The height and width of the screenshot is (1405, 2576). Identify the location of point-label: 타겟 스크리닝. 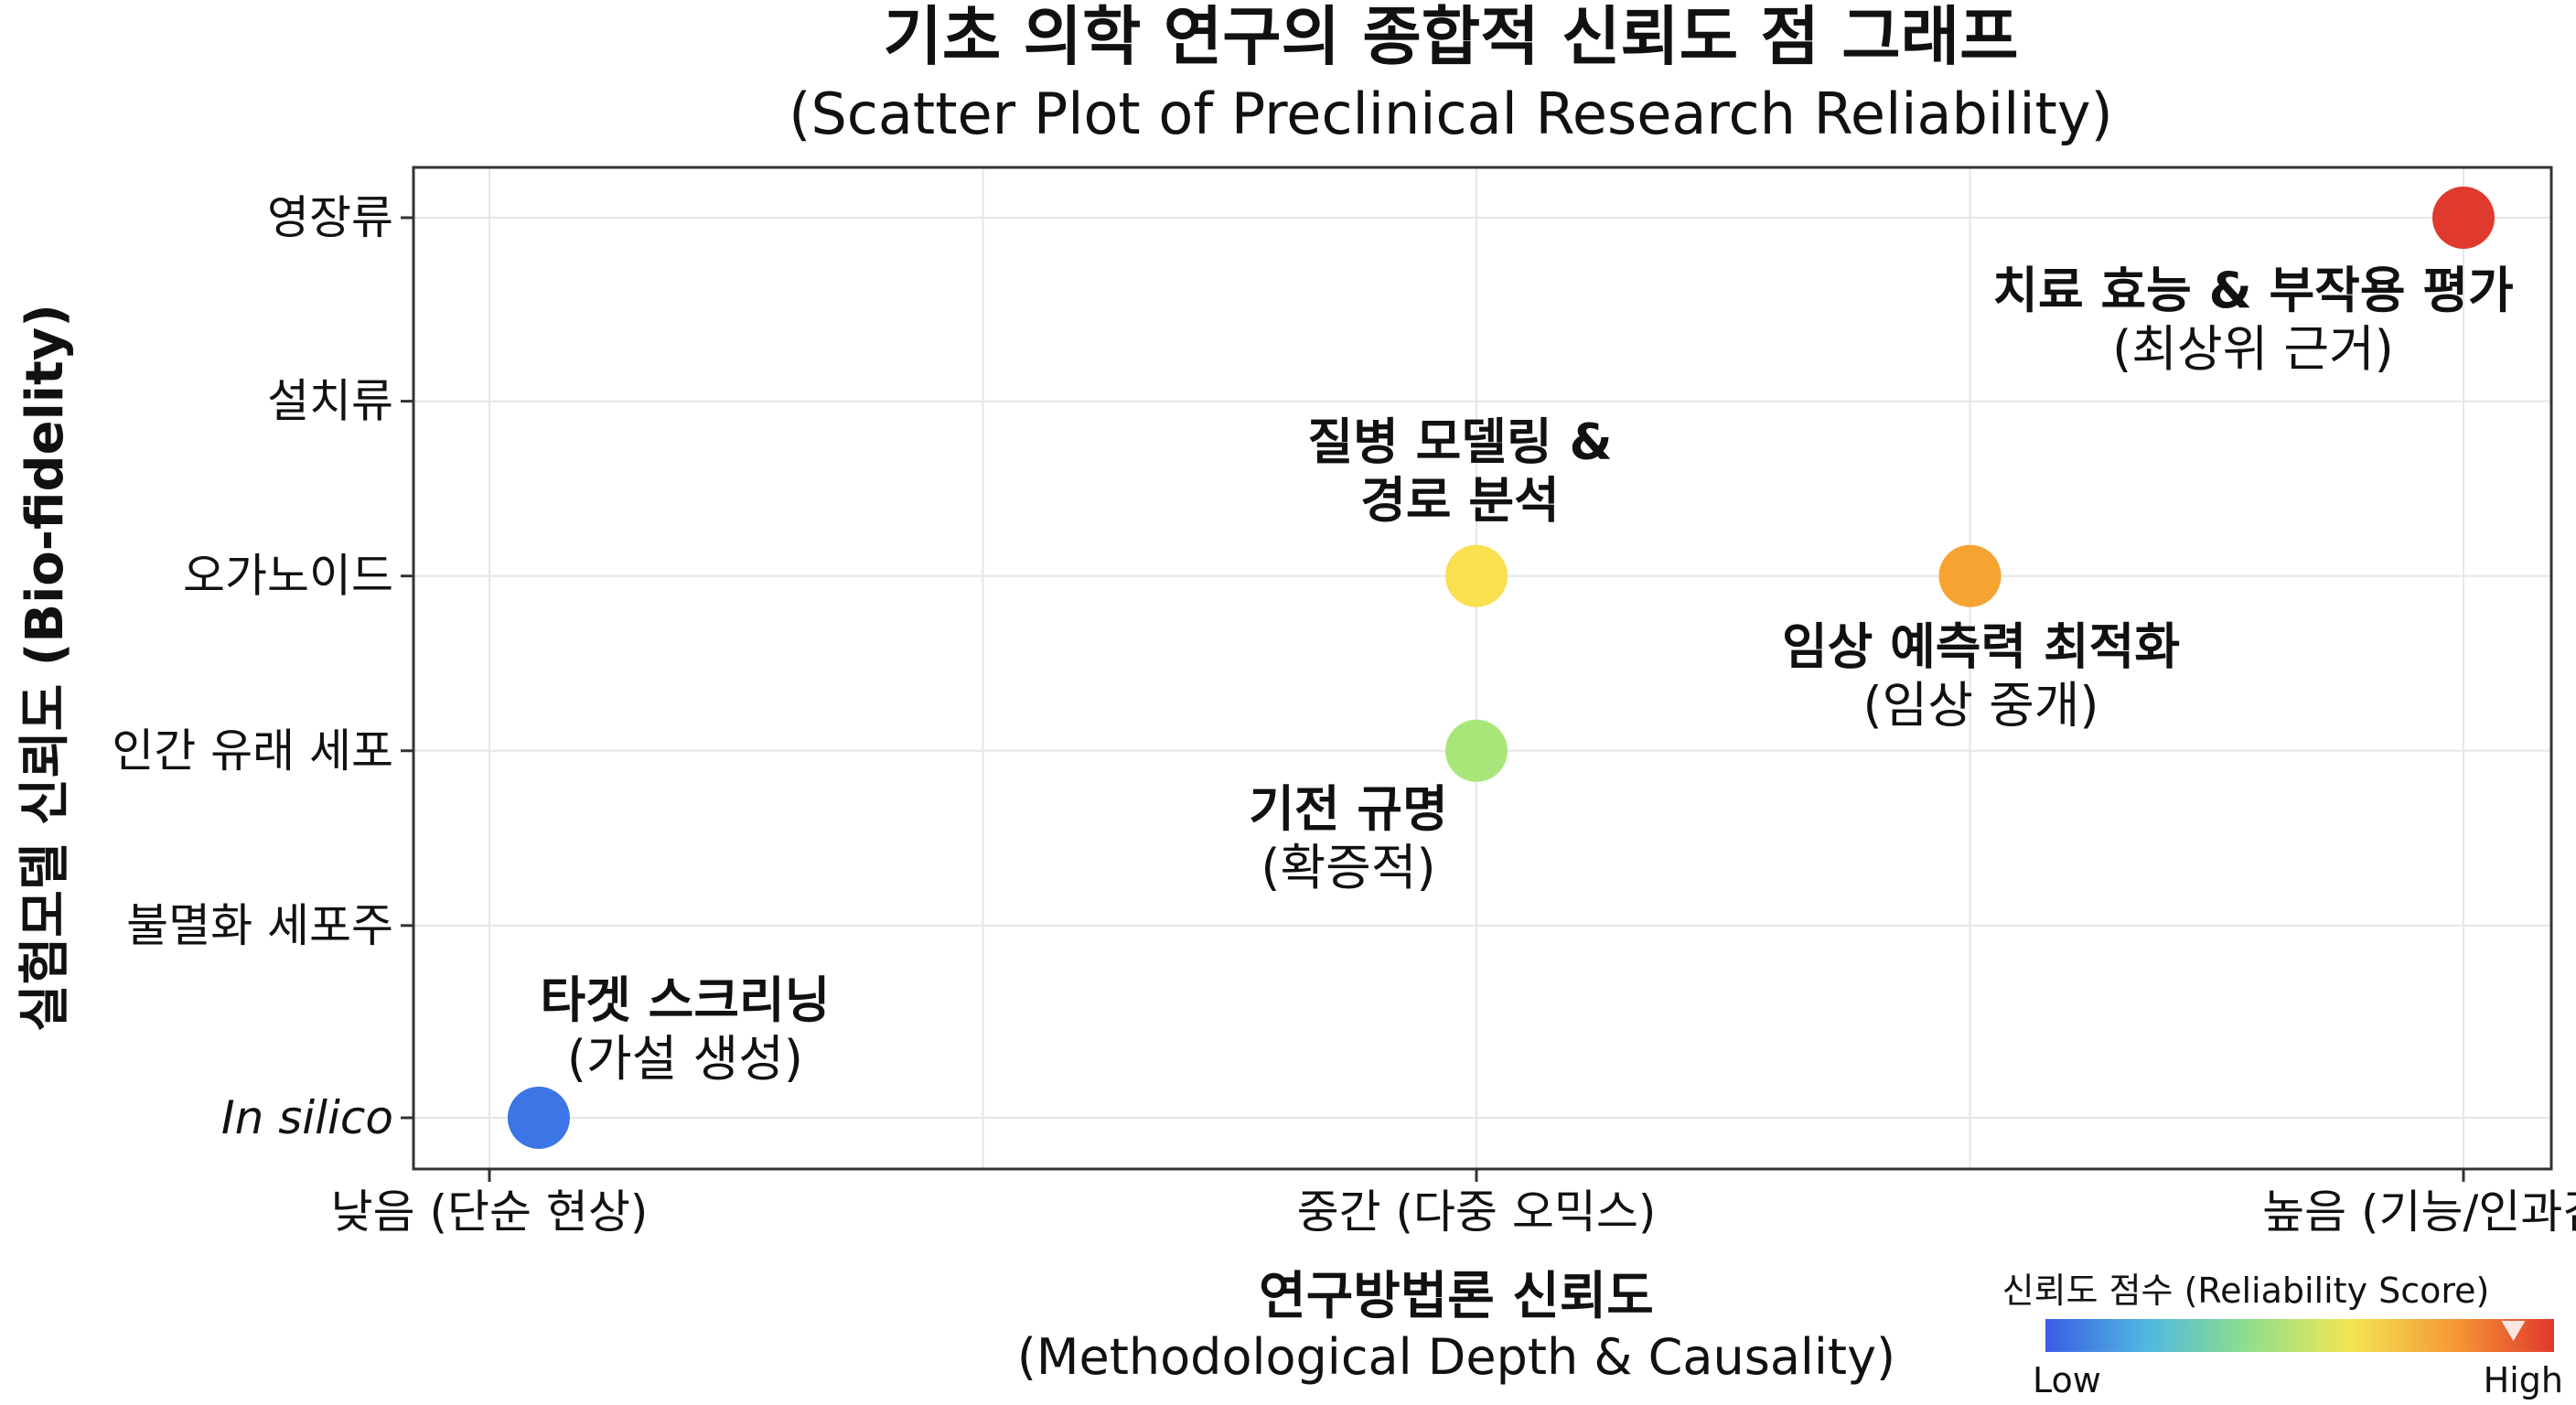
(686, 1000).